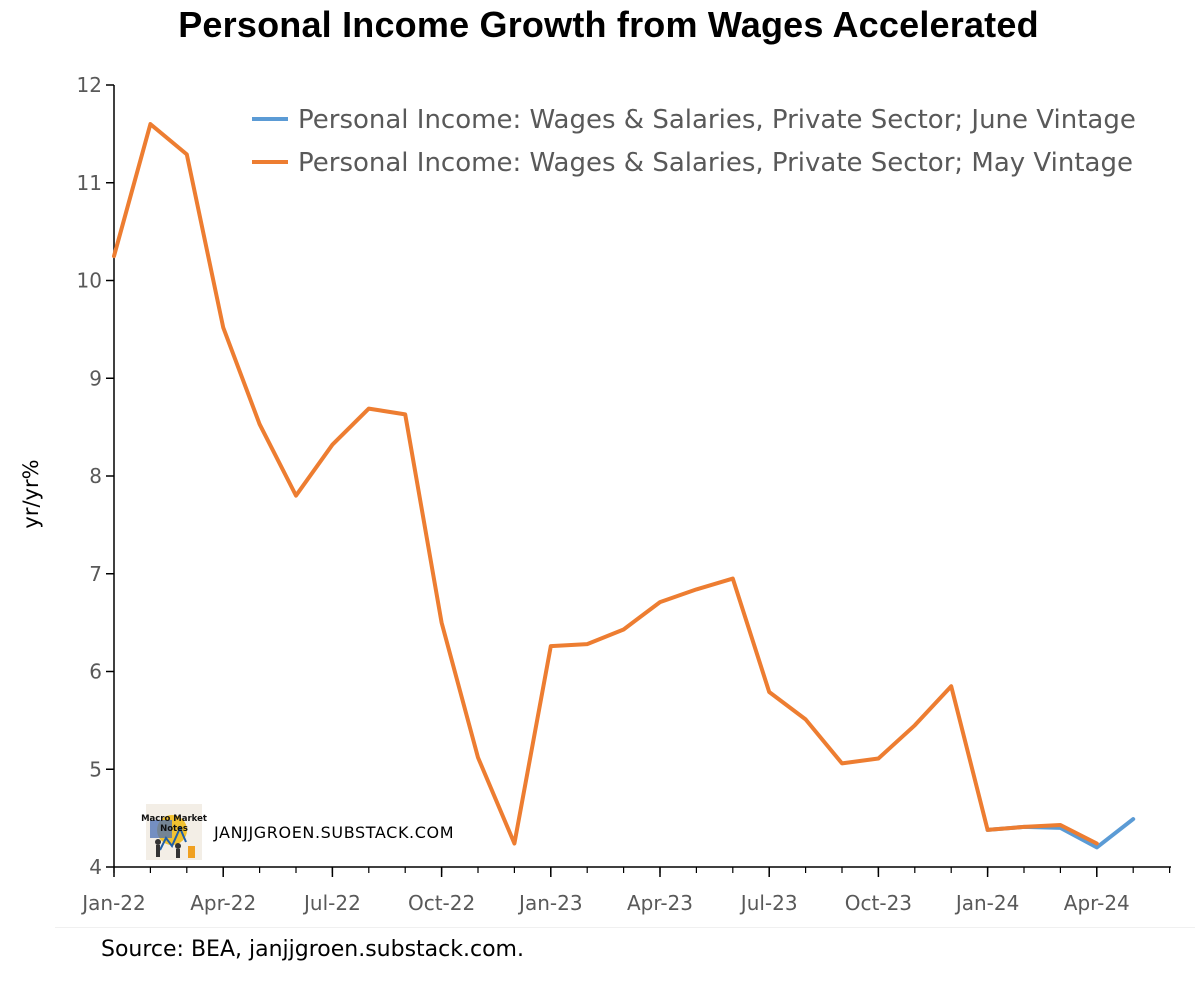  Describe the element at coordinates (441, 903) in the screenshot. I see `x-tick-label: Oct-22` at that location.